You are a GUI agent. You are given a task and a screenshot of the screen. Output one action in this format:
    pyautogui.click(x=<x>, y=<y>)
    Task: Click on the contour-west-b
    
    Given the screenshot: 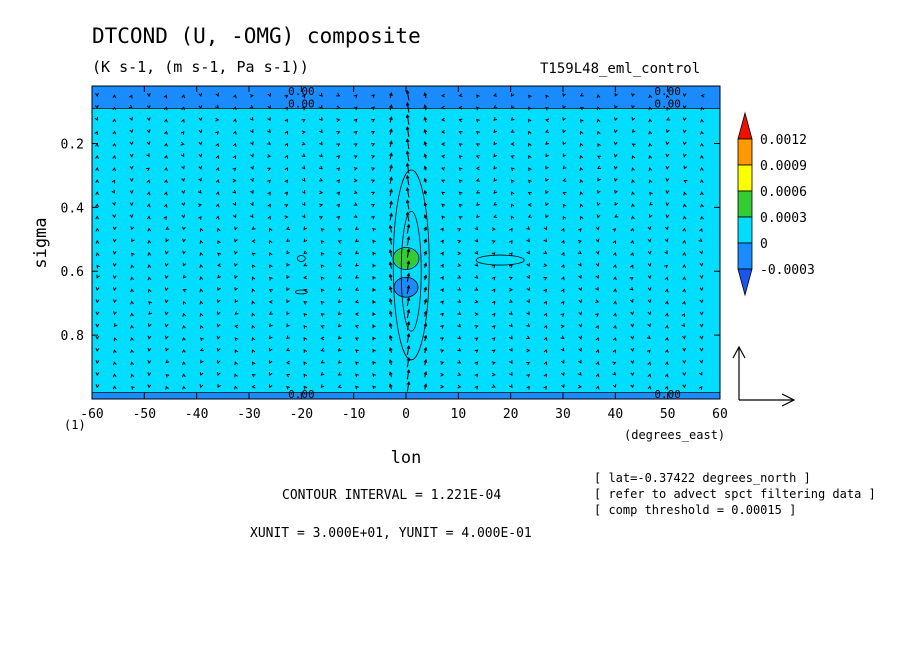 What is the action you would take?
    pyautogui.click(x=301, y=292)
    